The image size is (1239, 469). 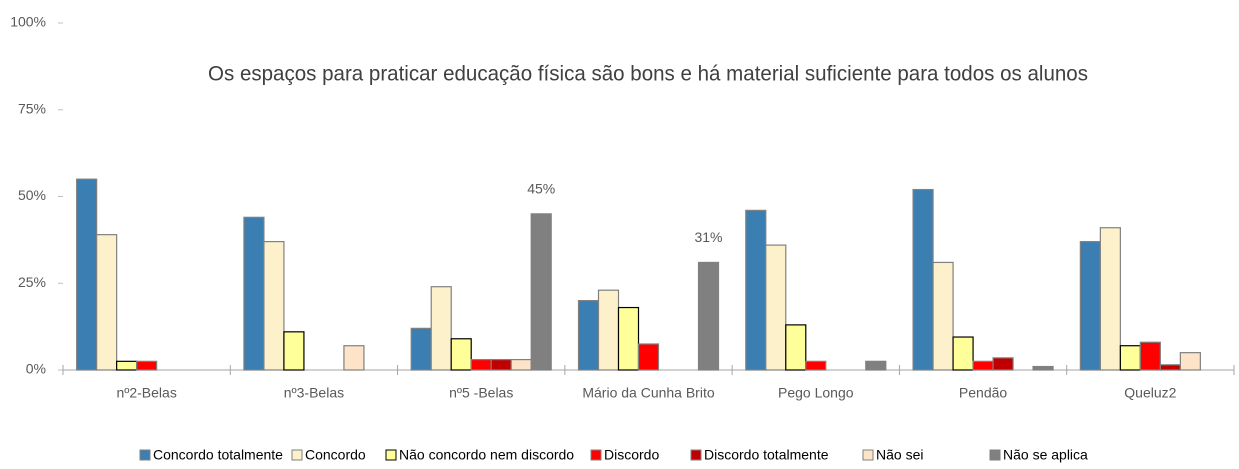 I want to click on legend-label: Não concordo nem discordo, so click(x=486, y=455).